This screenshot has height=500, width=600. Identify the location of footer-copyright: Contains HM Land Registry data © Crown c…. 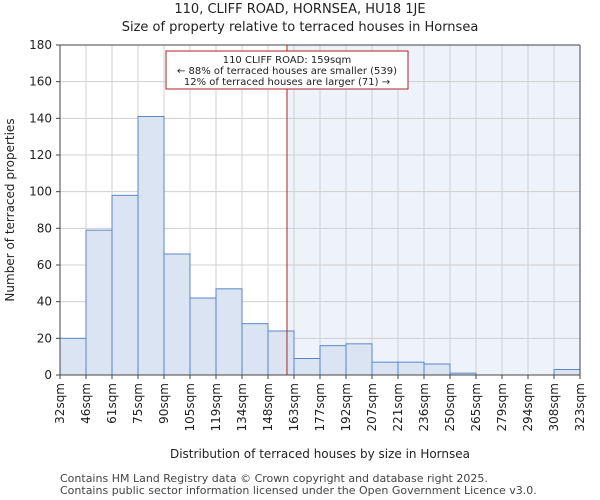
(274, 478).